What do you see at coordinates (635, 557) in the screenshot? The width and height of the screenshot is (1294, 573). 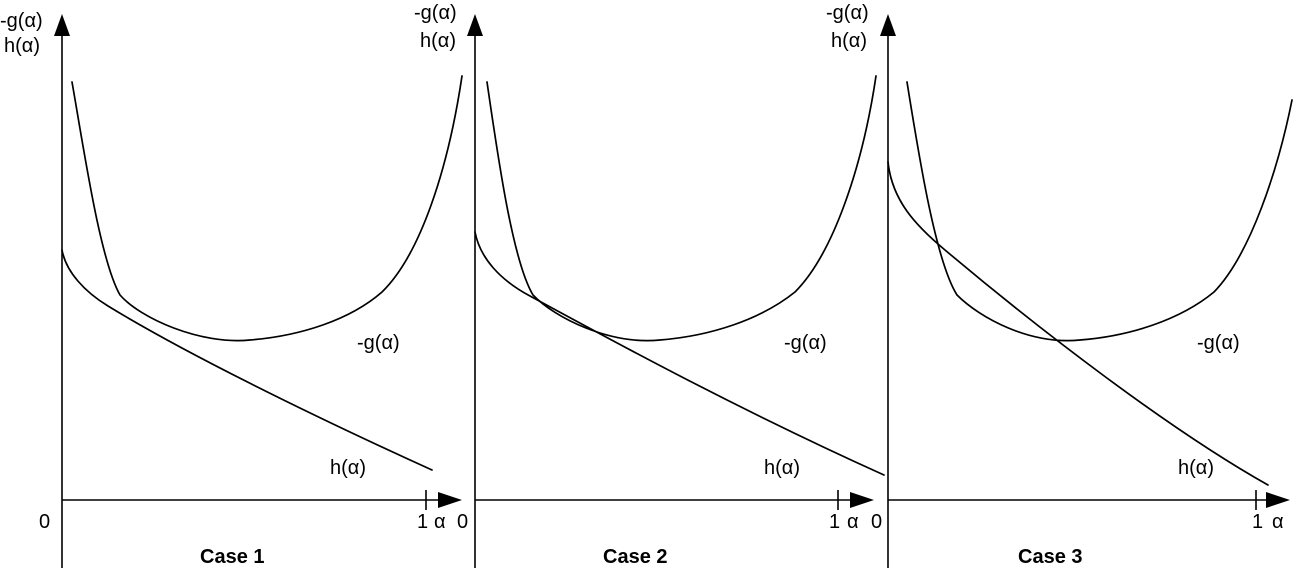 I see `case-title-2: Case 2` at bounding box center [635, 557].